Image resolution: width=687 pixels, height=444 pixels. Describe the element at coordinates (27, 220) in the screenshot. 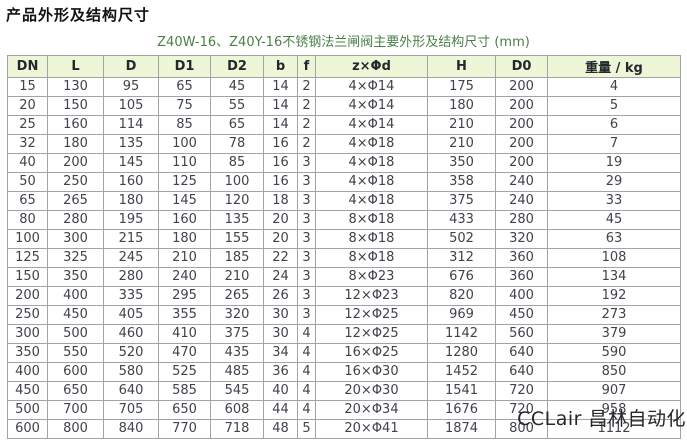

I see `table-cell: 80` at that location.